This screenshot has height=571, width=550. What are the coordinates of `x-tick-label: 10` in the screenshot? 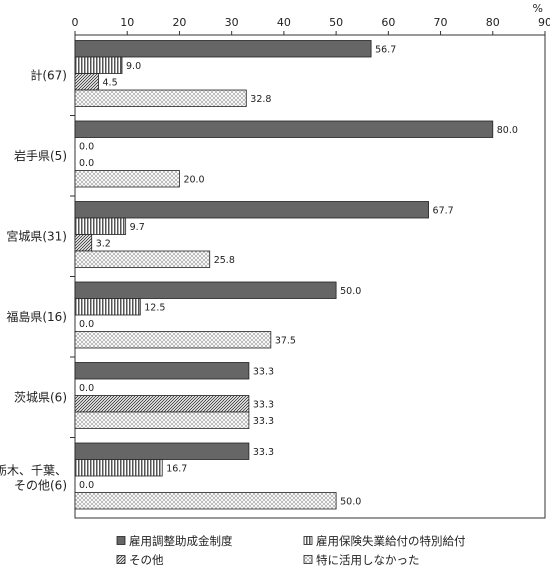 It's located at (127, 22).